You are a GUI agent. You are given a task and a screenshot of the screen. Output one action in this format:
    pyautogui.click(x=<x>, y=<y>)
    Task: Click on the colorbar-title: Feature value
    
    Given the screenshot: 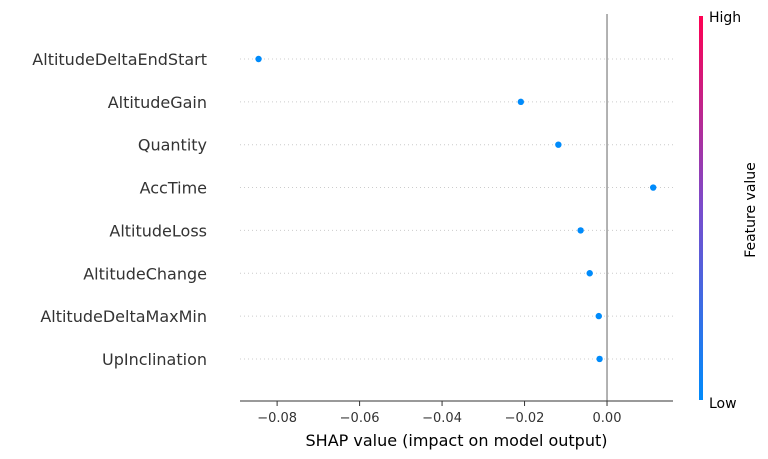 What is the action you would take?
    pyautogui.click(x=751, y=210)
    